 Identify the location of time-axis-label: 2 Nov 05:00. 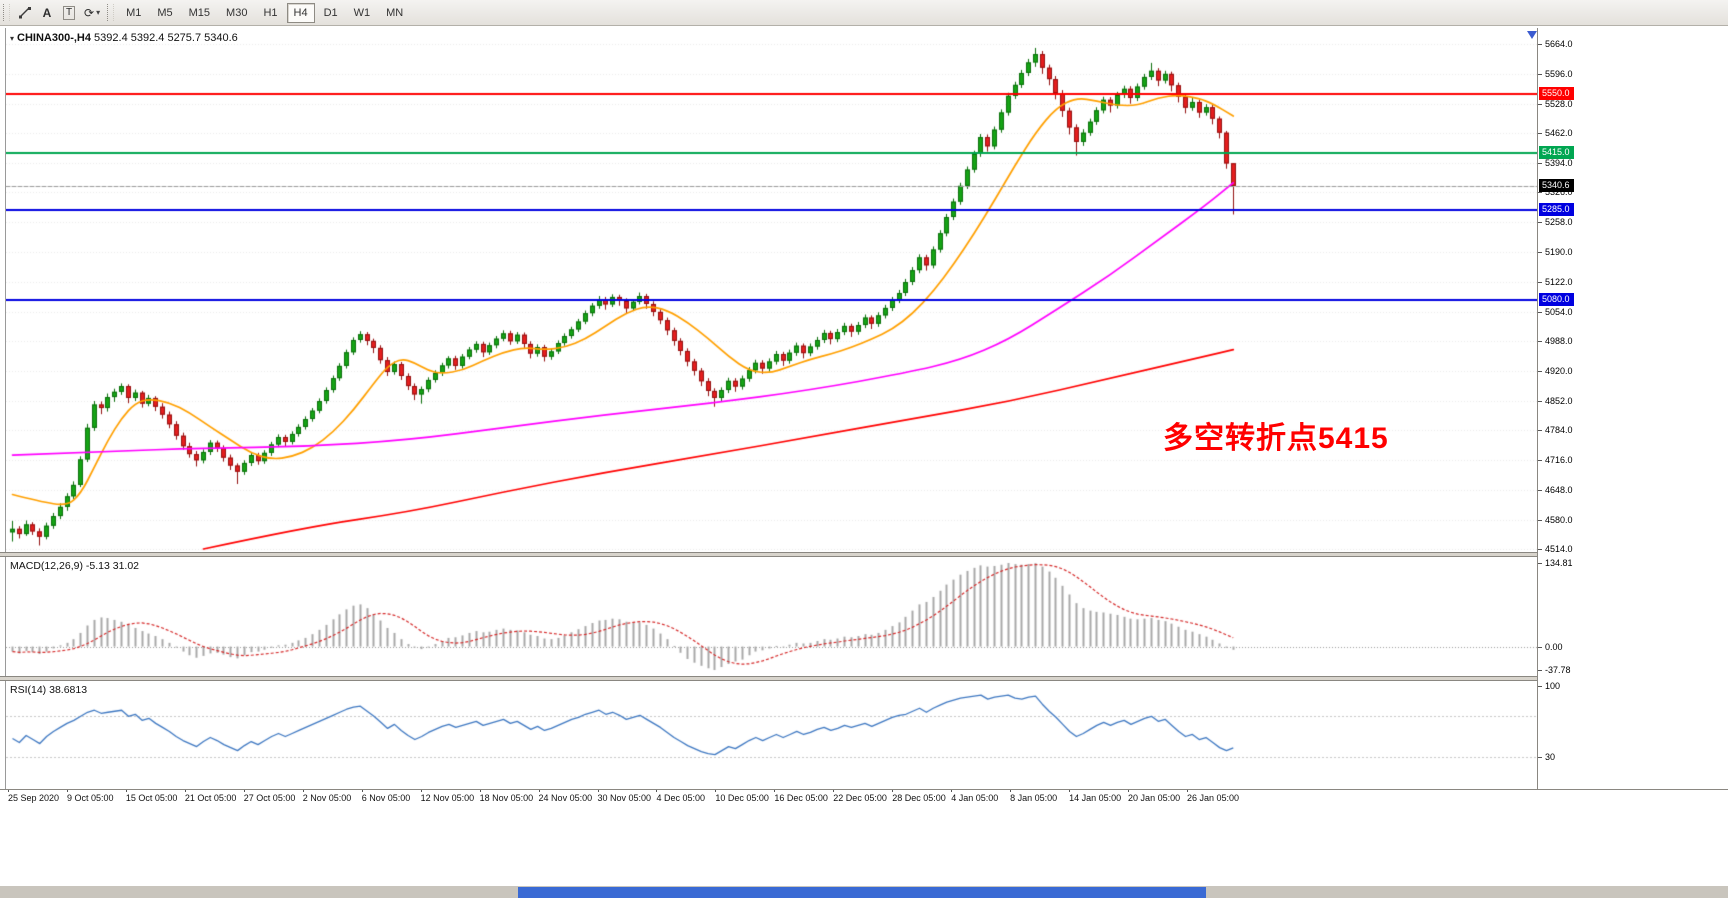
(327, 798).